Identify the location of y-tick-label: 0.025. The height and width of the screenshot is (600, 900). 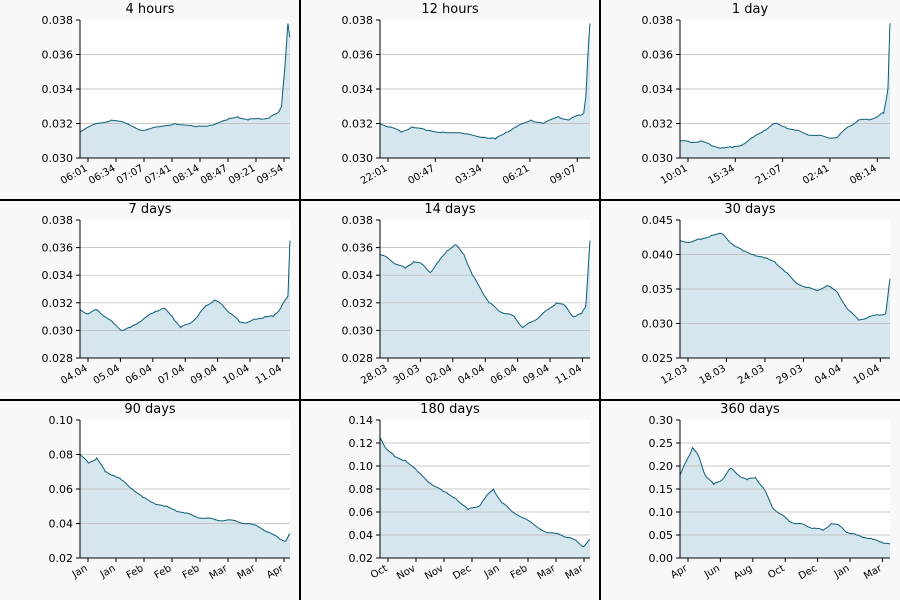
(658, 358).